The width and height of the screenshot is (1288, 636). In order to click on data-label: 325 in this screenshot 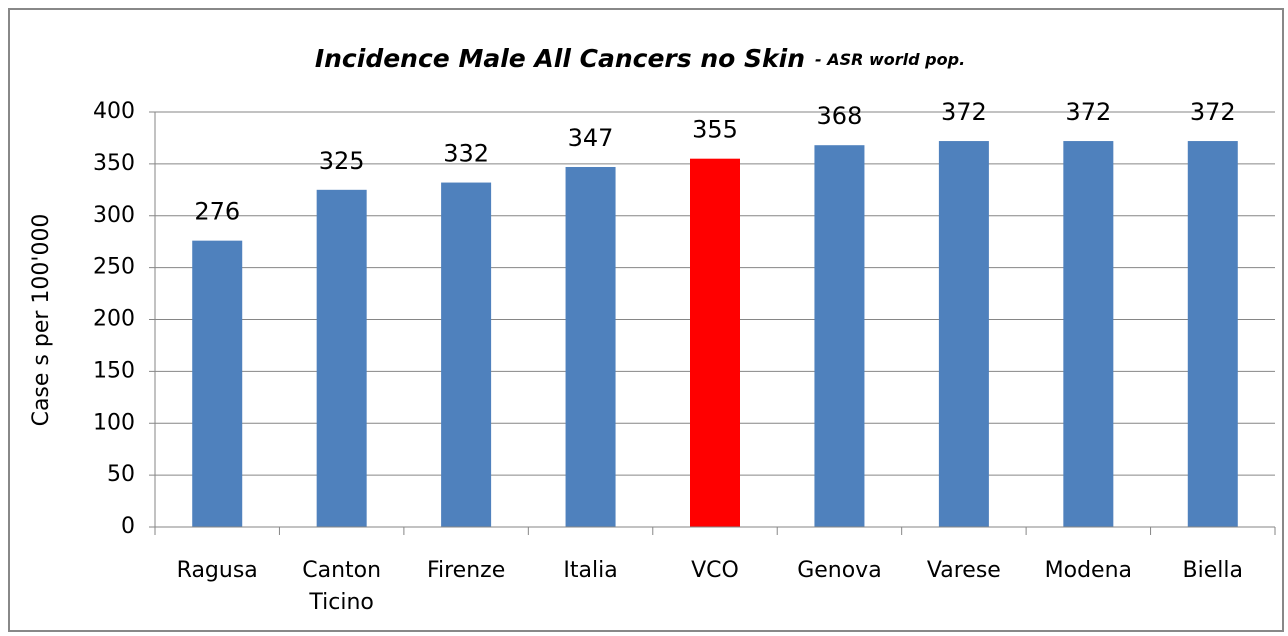, I will do `click(342, 161)`.